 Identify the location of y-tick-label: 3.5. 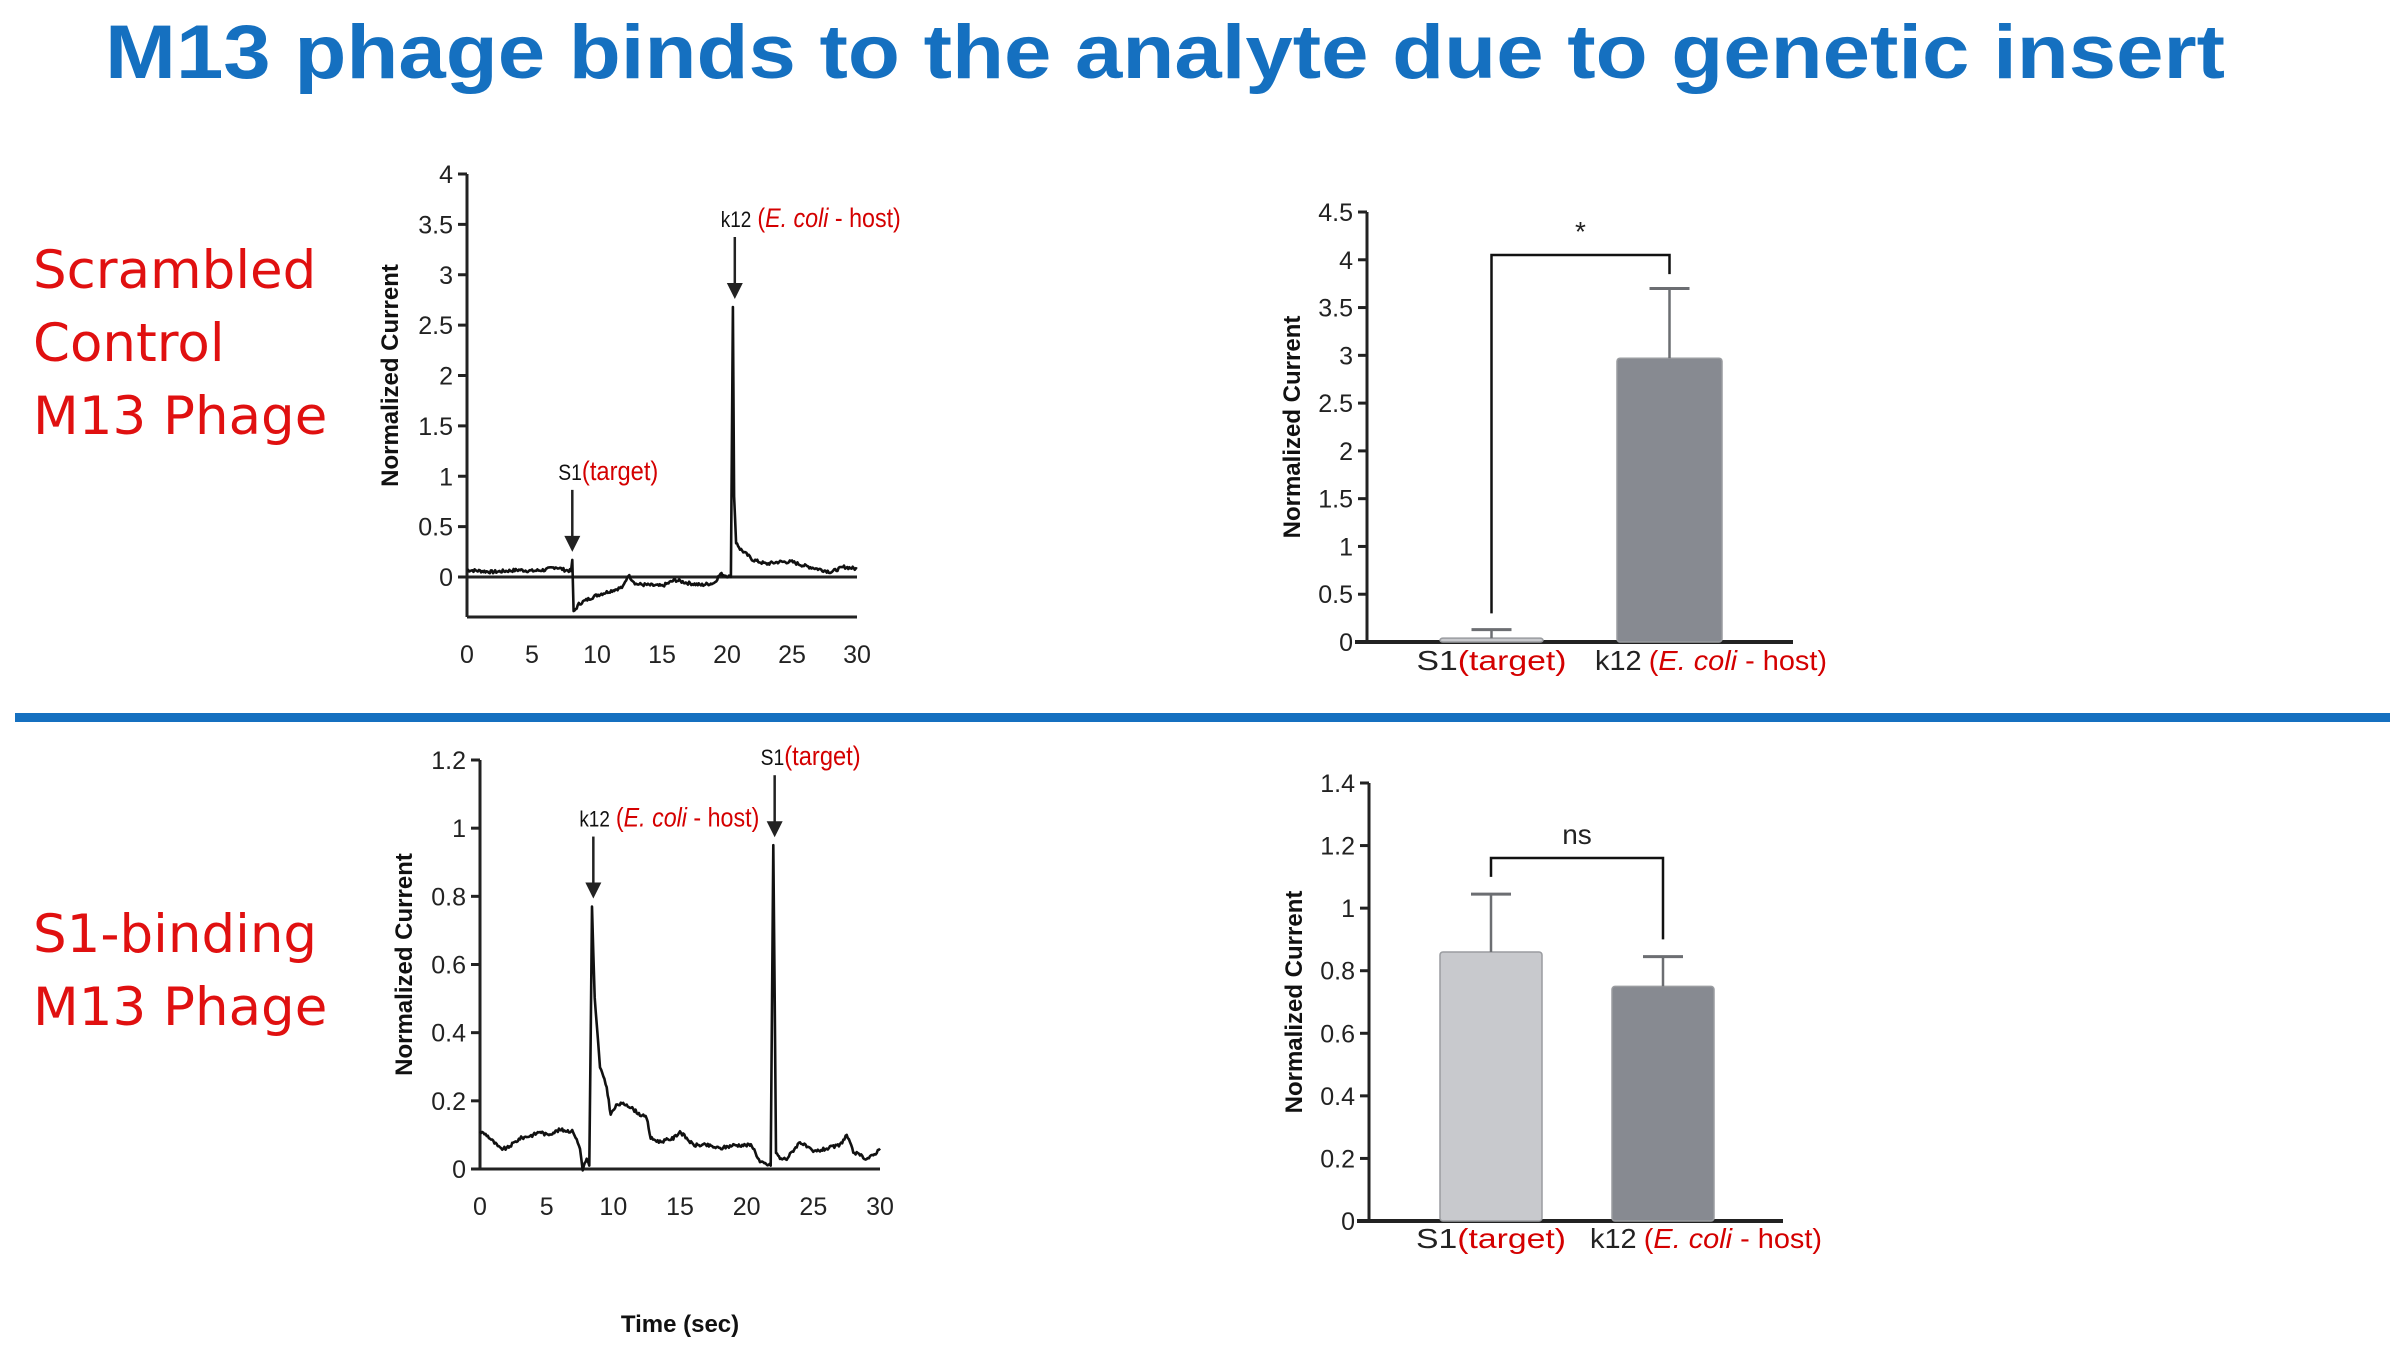
(435, 225).